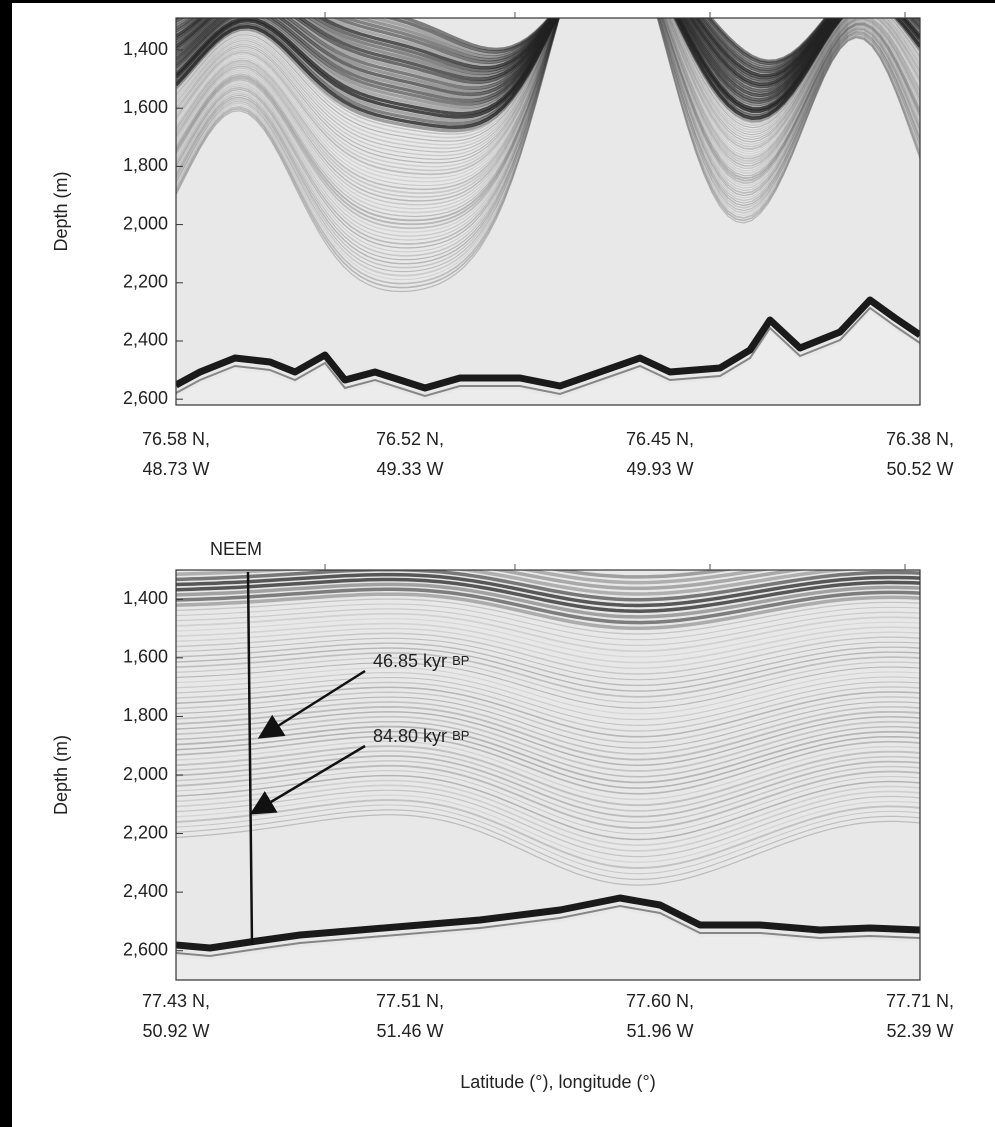 This screenshot has width=995, height=1127. What do you see at coordinates (920, 1001) in the screenshot?
I see `x-tick-label: 77.71 N,` at bounding box center [920, 1001].